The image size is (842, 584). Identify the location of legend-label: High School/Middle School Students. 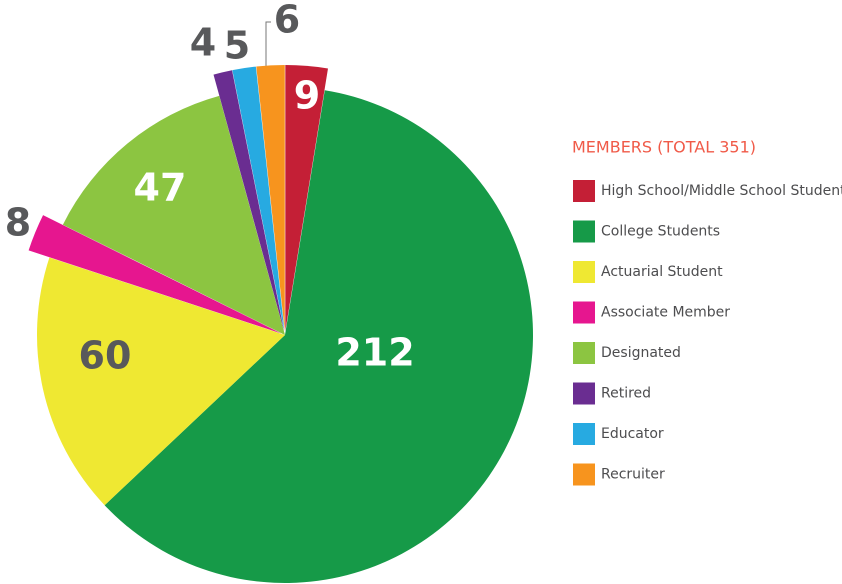
(721, 191).